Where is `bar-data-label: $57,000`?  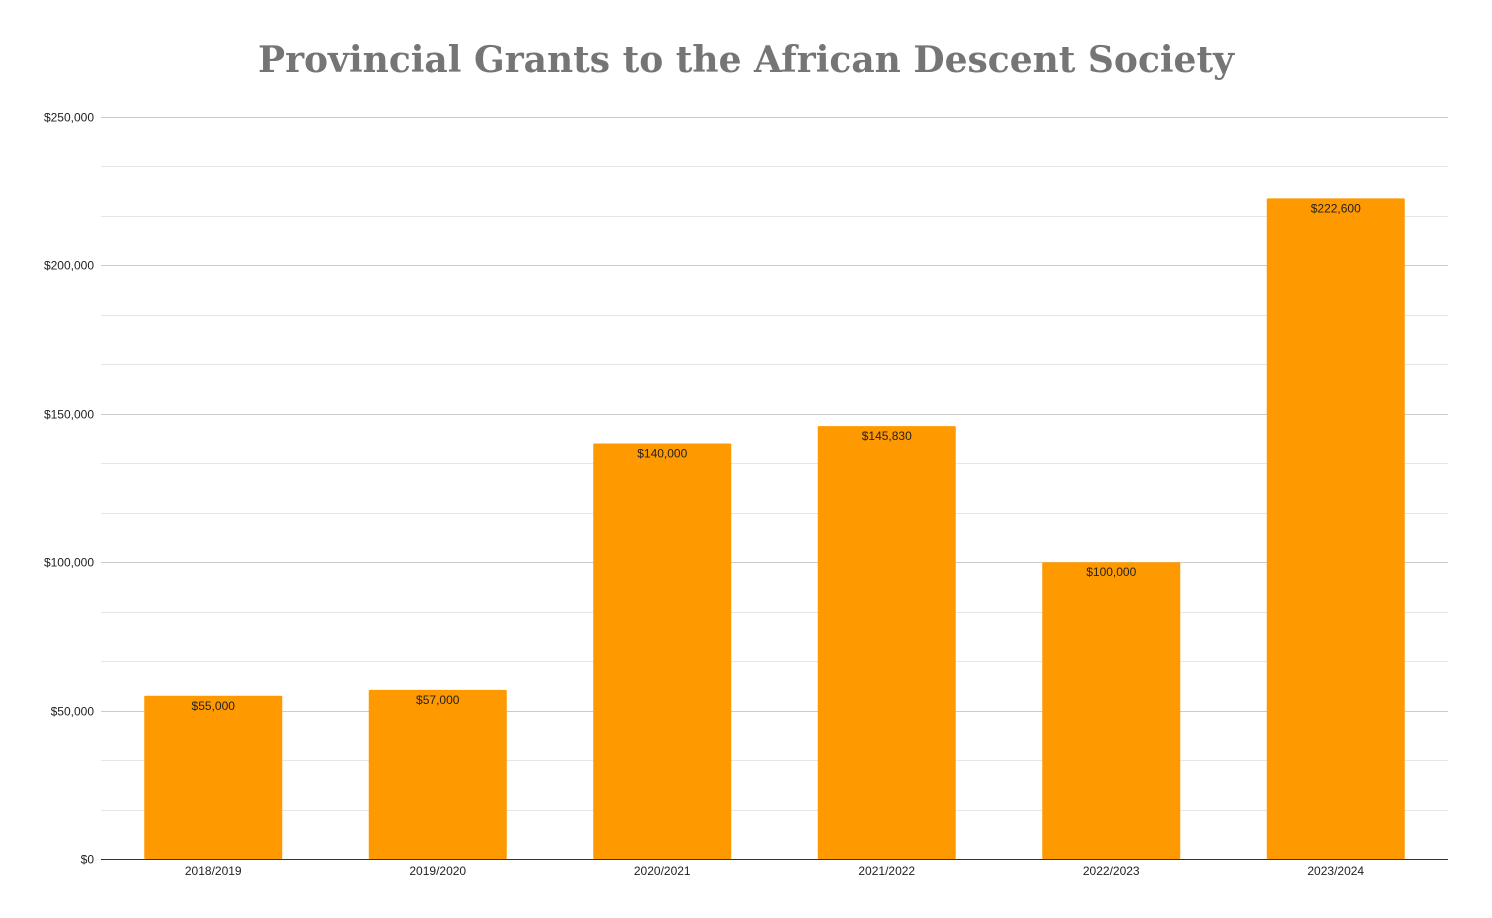
bar-data-label: $57,000 is located at coordinates (438, 700).